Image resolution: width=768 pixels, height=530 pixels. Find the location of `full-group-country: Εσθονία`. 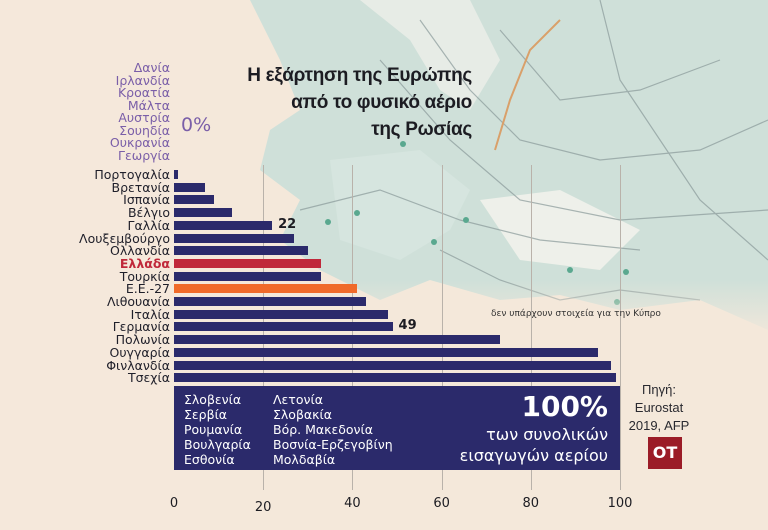

full-group-country: Εσθονία is located at coordinates (209, 459).